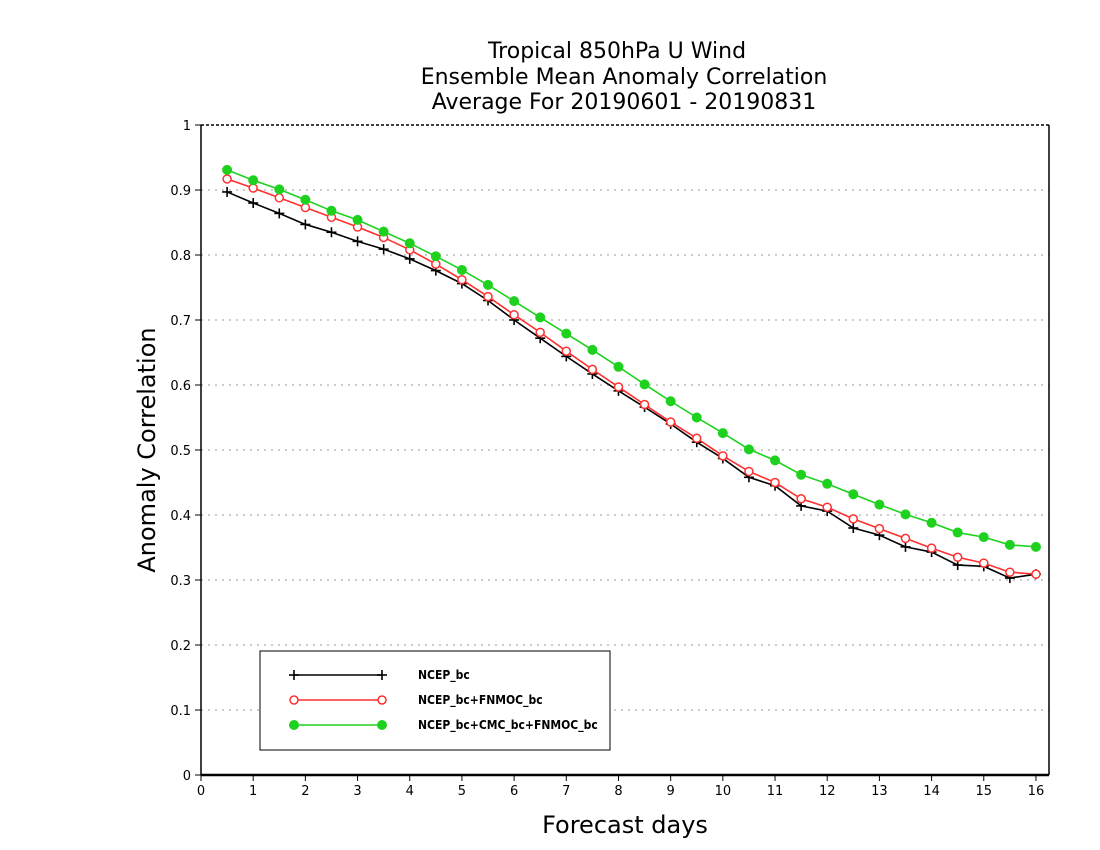 The image size is (1100, 850). I want to click on x-tick-label: 13, so click(879, 791).